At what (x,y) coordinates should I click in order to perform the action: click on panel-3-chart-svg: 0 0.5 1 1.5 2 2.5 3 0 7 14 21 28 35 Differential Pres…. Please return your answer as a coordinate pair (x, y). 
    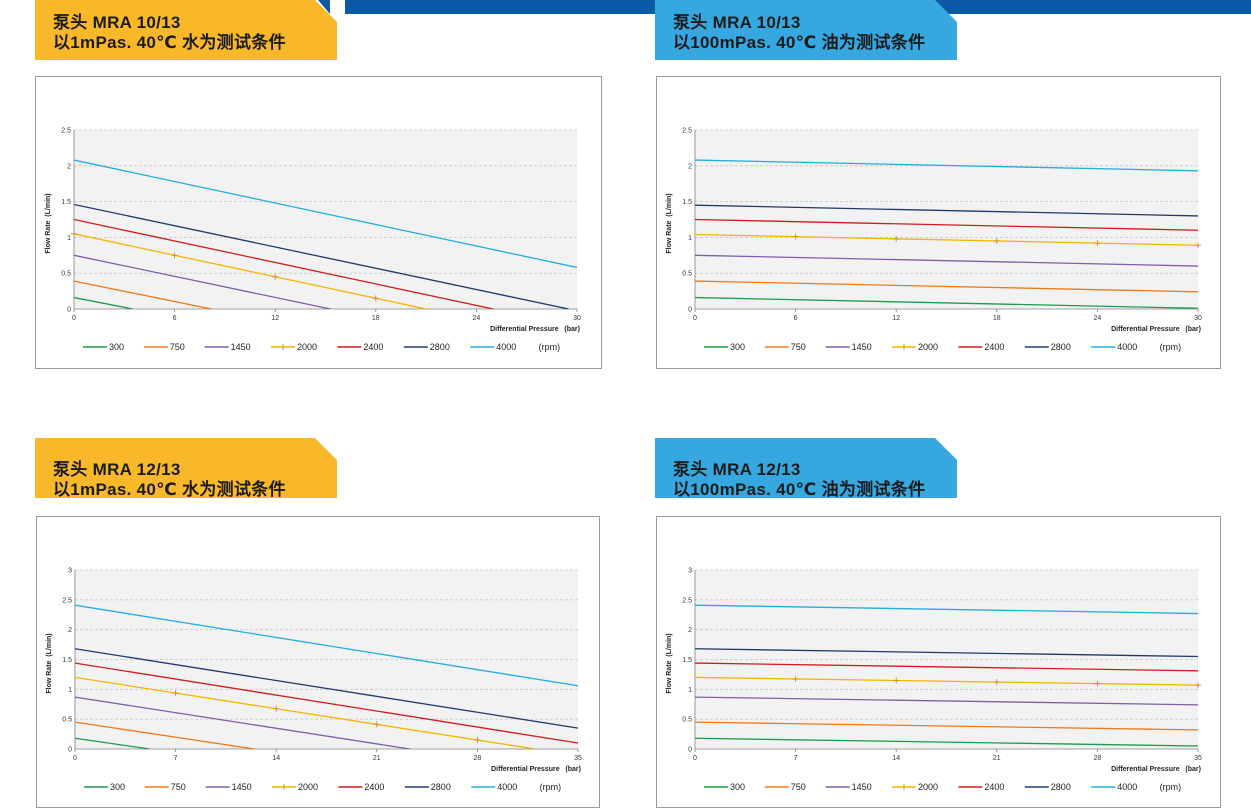
    Looking at the image, I should click on (314, 680).